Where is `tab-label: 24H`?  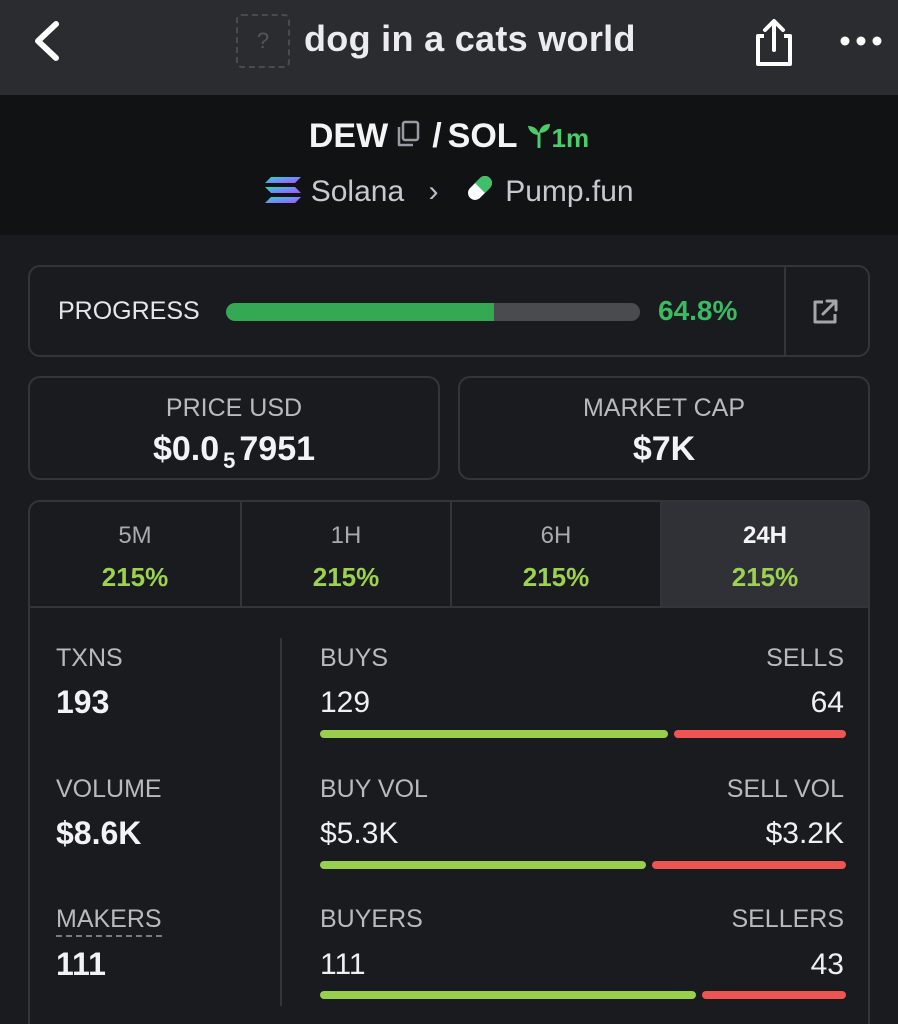 tab-label: 24H is located at coordinates (765, 535).